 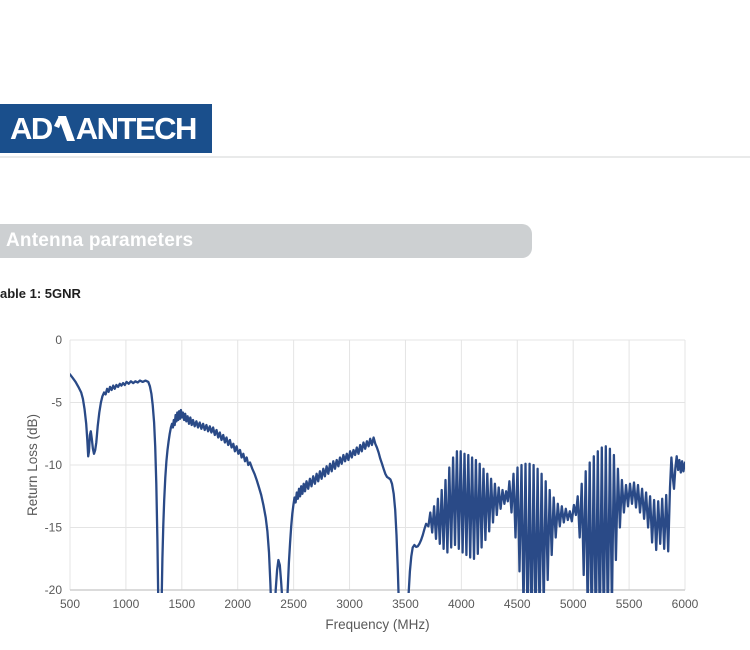 What do you see at coordinates (58, 340) in the screenshot?
I see `y-tick-label: 0` at bounding box center [58, 340].